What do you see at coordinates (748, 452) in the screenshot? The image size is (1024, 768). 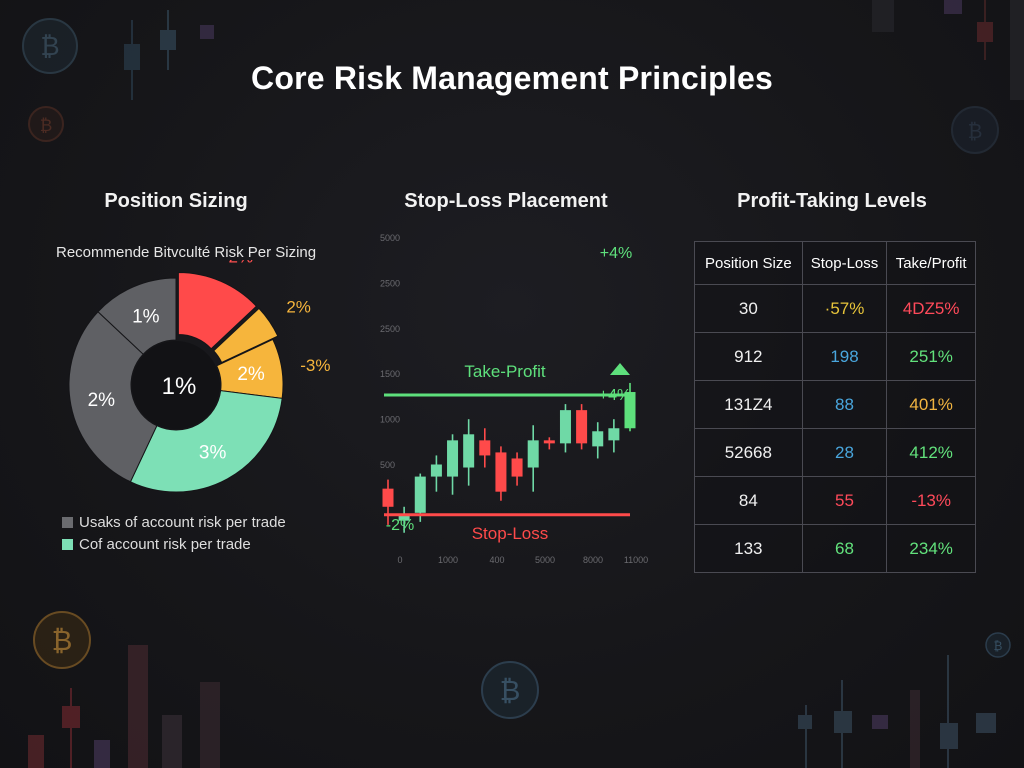 I see `table-cell: 52668` at bounding box center [748, 452].